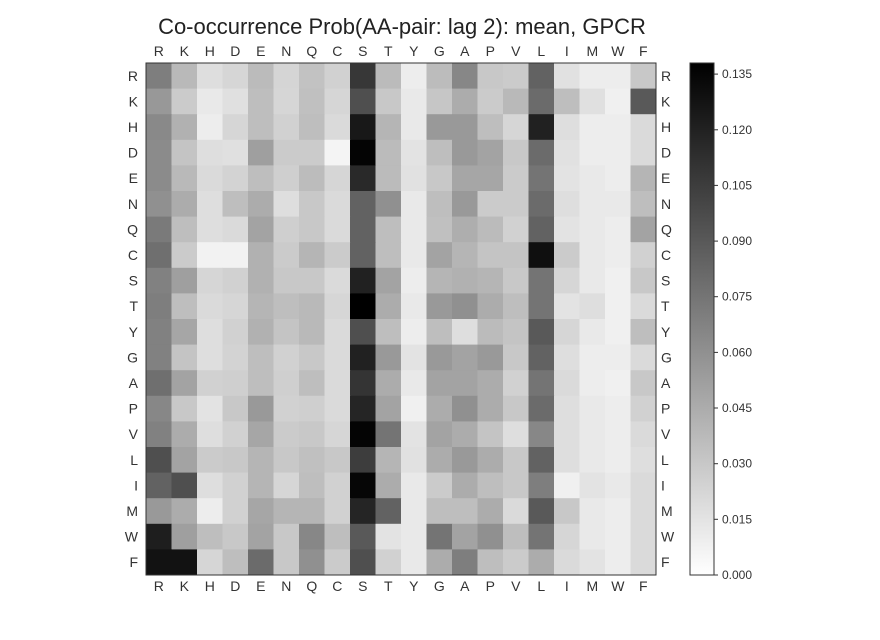 This screenshot has width=880, height=640. I want to click on y-tick-label-left-S: S, so click(133, 281).